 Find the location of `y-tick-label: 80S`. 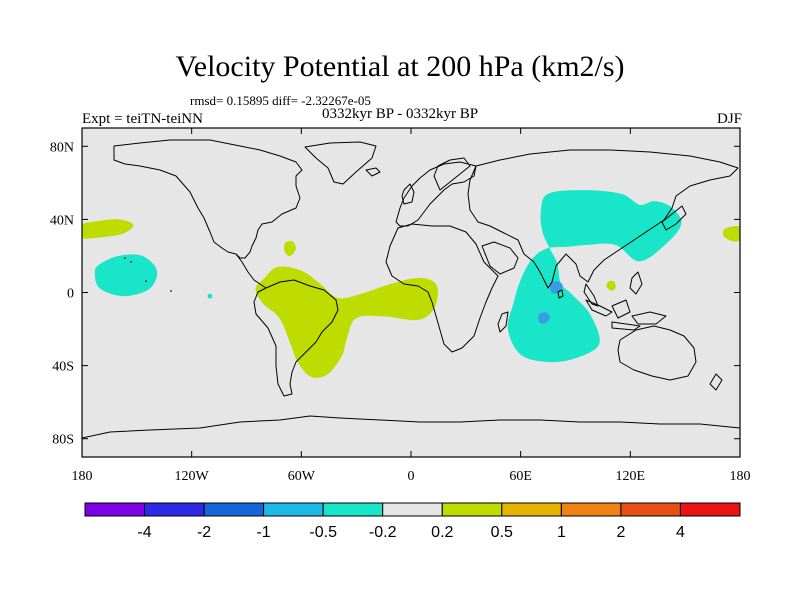

y-tick-label: 80S is located at coordinates (63, 440).